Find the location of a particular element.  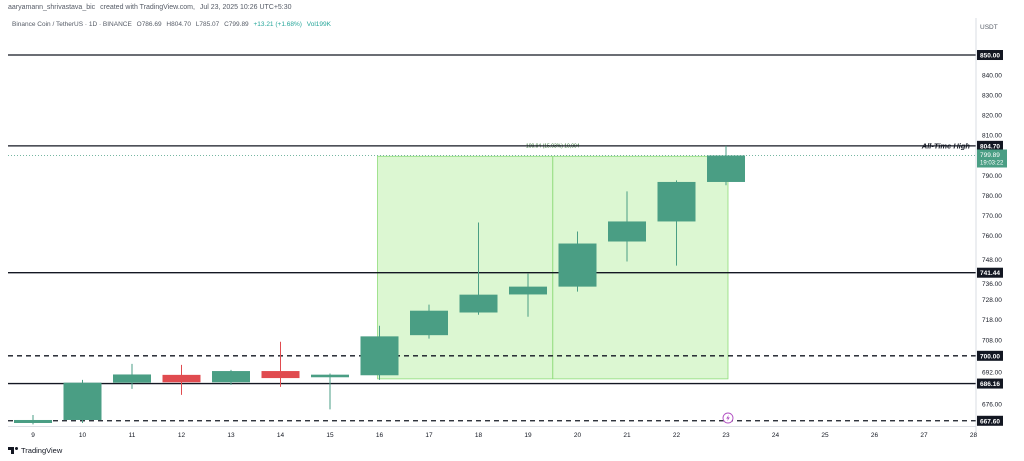

time-tick-label: 21 is located at coordinates (627, 435).